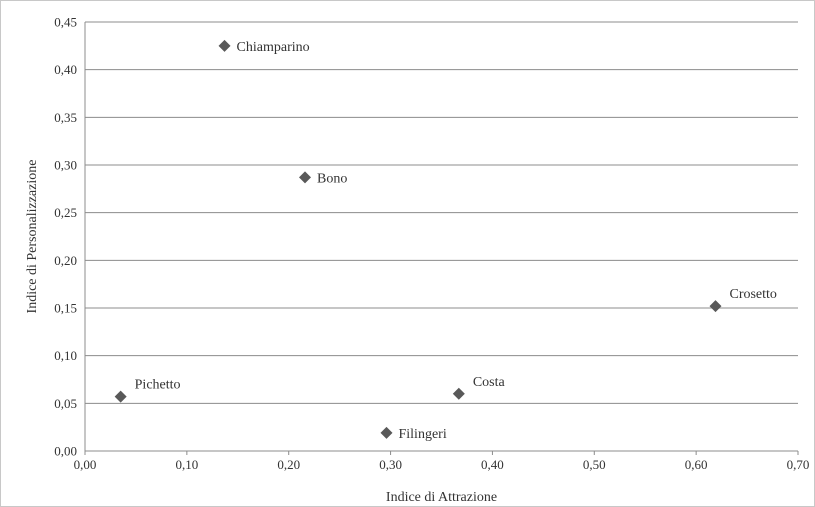  What do you see at coordinates (186, 464) in the screenshot?
I see `x-tick-label: 0,10` at bounding box center [186, 464].